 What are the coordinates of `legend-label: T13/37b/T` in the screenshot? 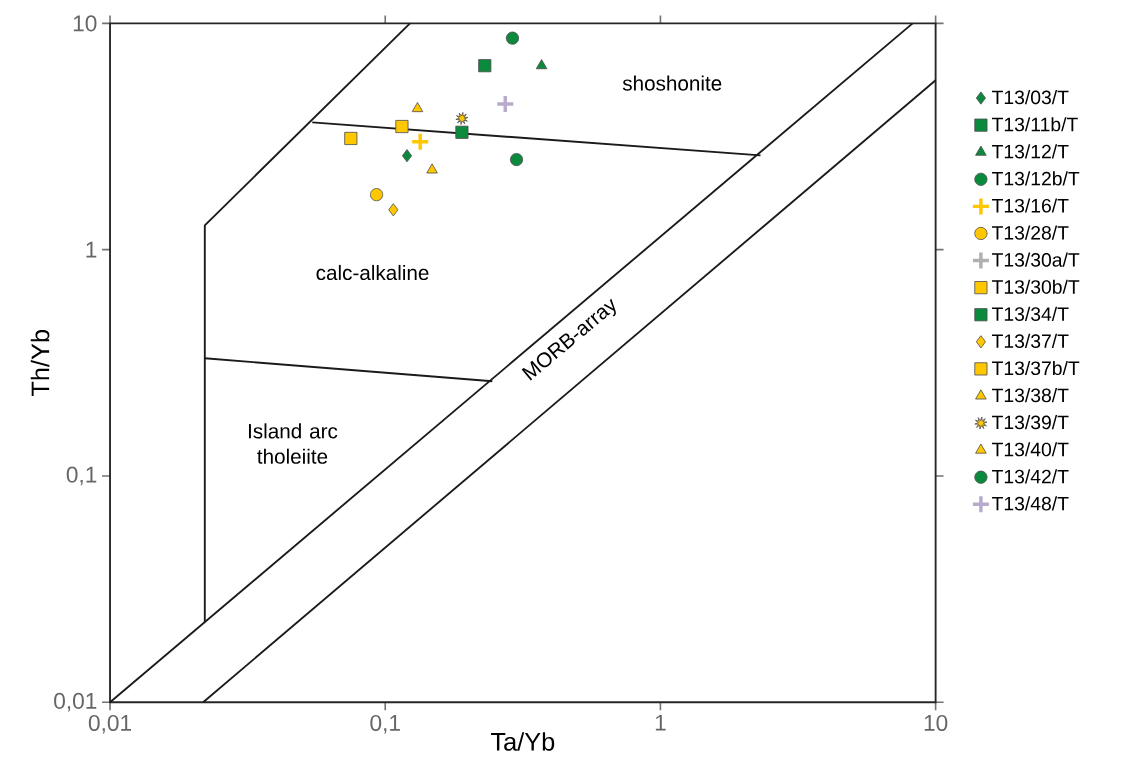 It's located at (1036, 367).